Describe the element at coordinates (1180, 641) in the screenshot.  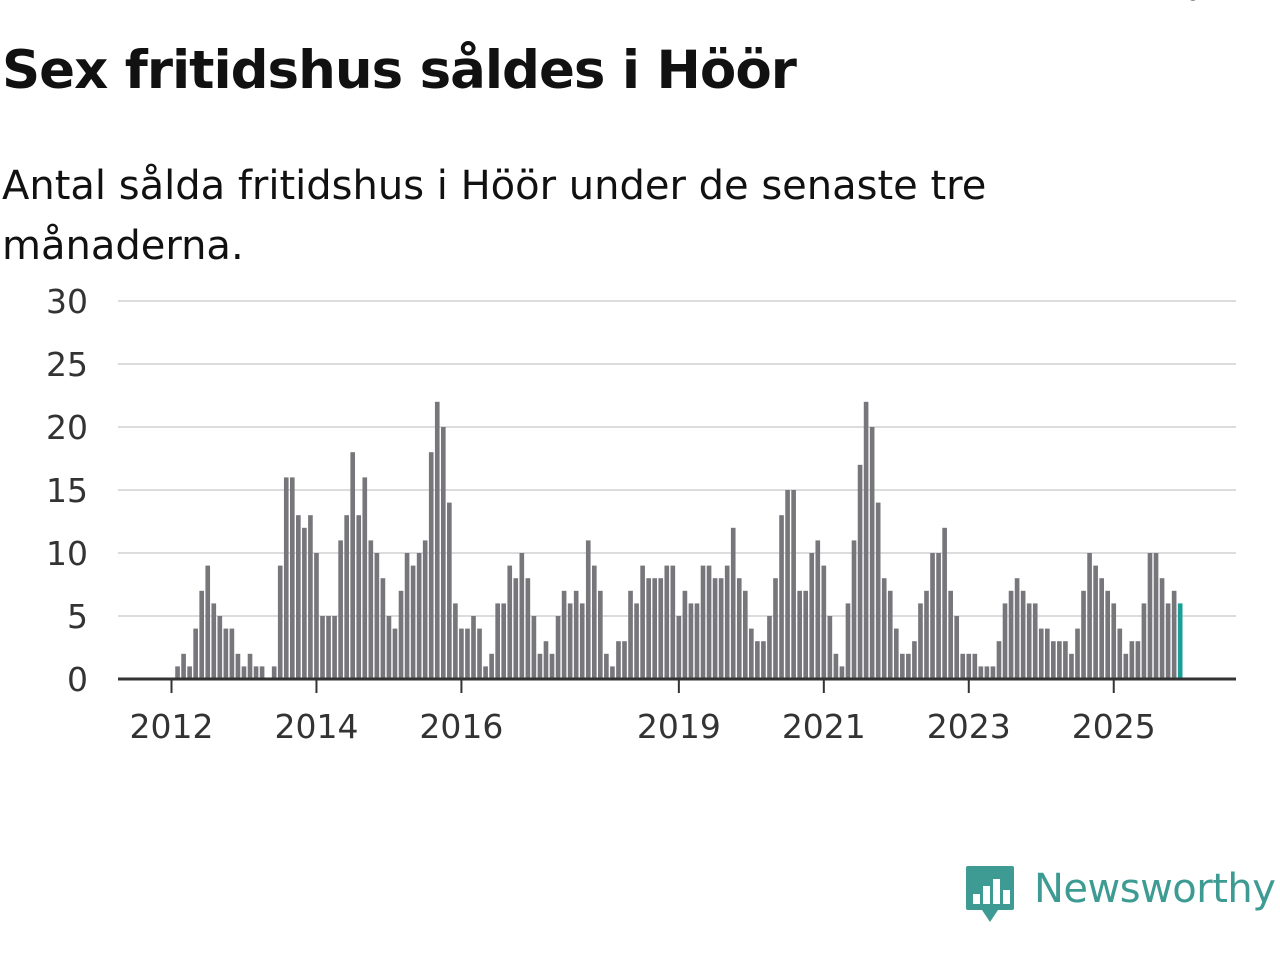
I see `bar-highlight` at that location.